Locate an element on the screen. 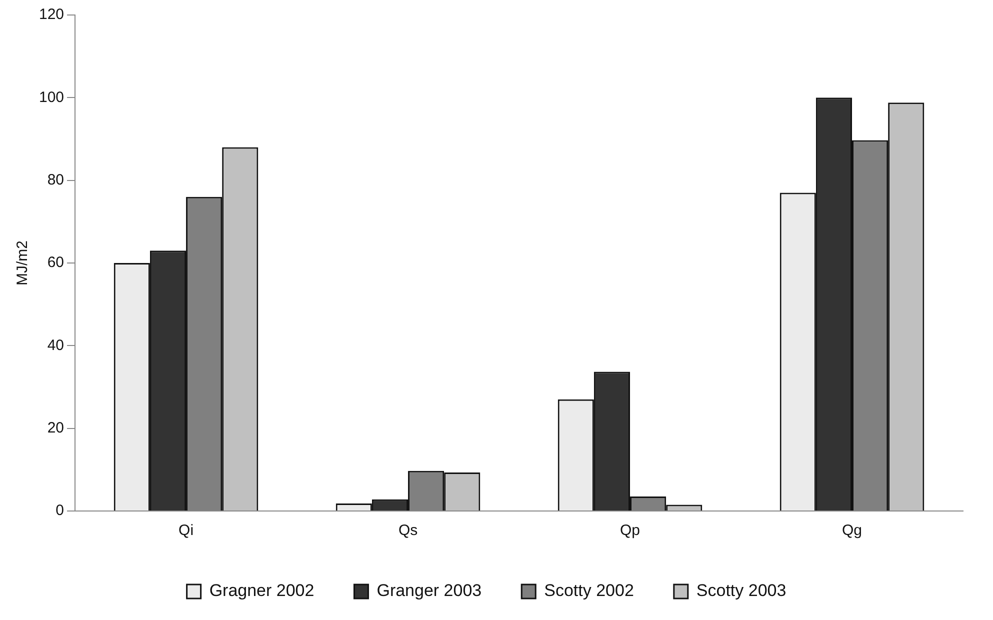  x-tick-label: Qg is located at coordinates (852, 531).